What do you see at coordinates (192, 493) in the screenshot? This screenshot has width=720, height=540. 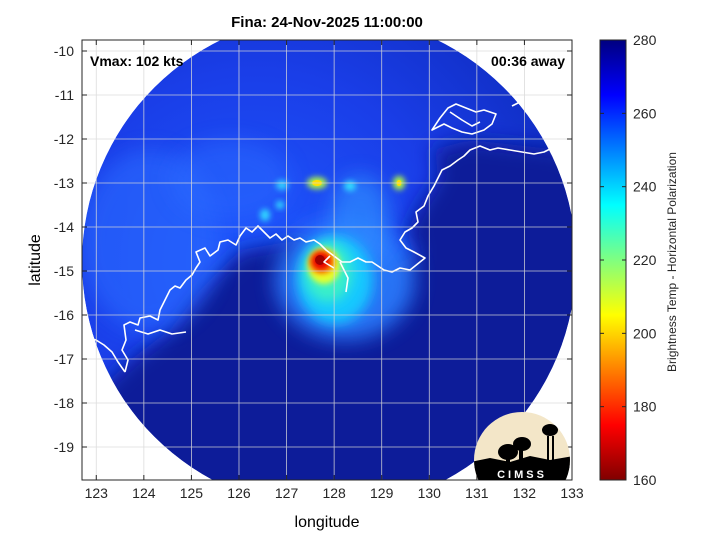 I see `x-tick-label: 125` at bounding box center [192, 493].